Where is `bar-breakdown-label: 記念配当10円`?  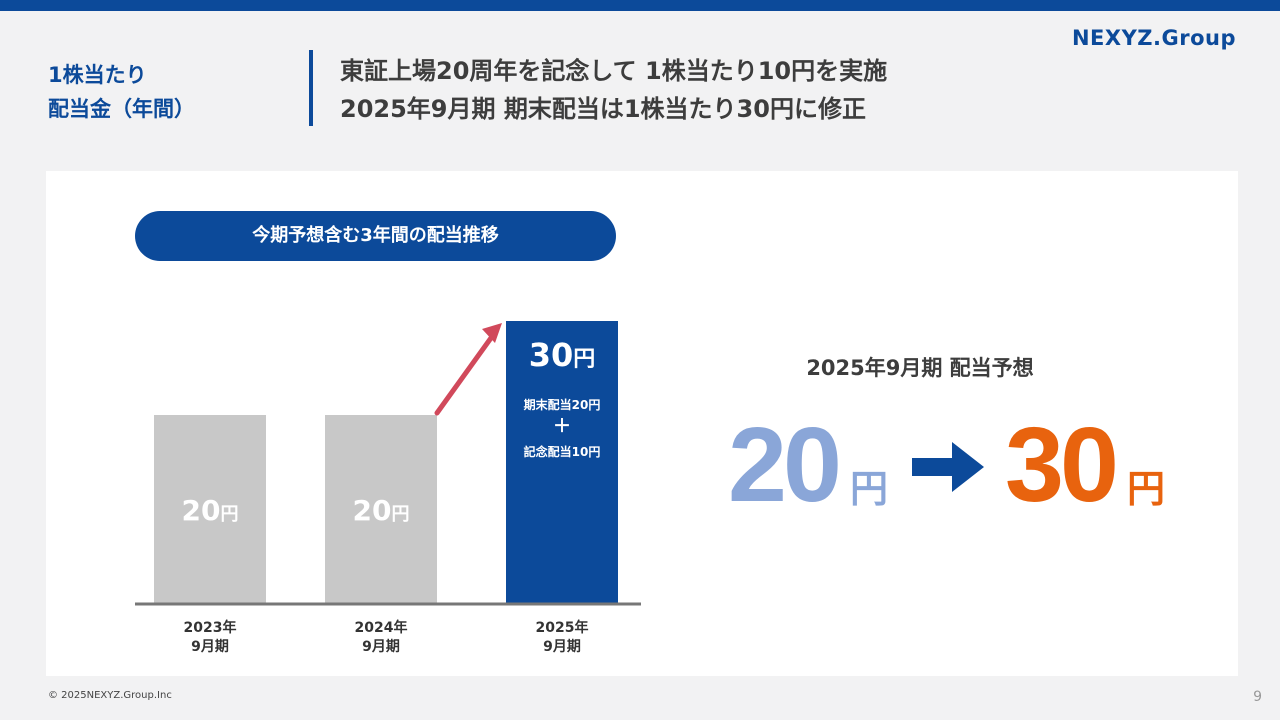 bar-breakdown-label: 記念配当10円 is located at coordinates (562, 451).